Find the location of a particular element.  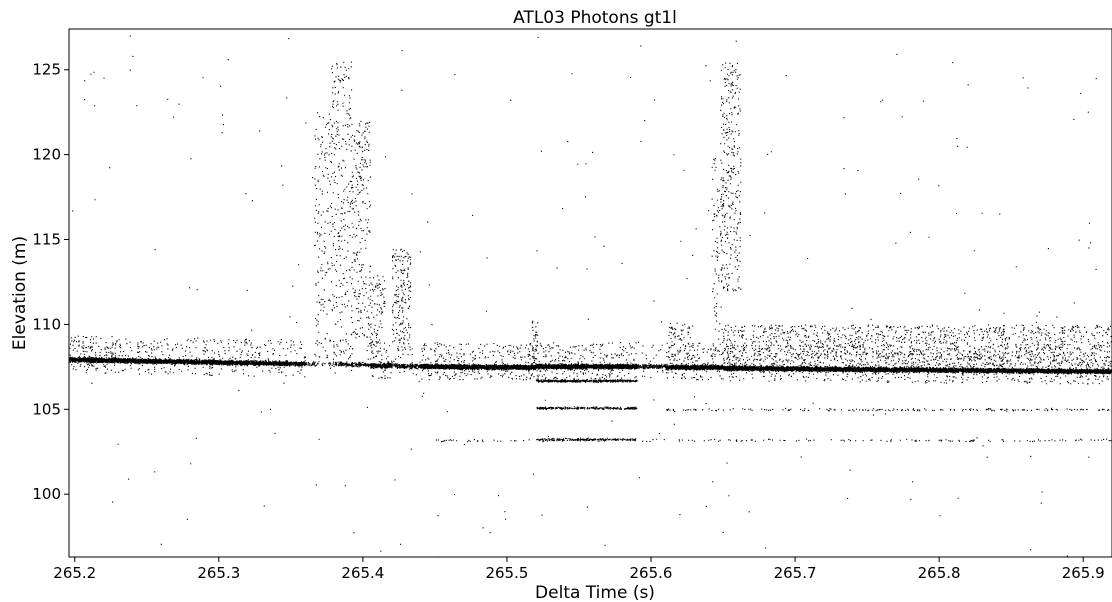

x-axis-label: Delta Time (s) is located at coordinates (595, 592).